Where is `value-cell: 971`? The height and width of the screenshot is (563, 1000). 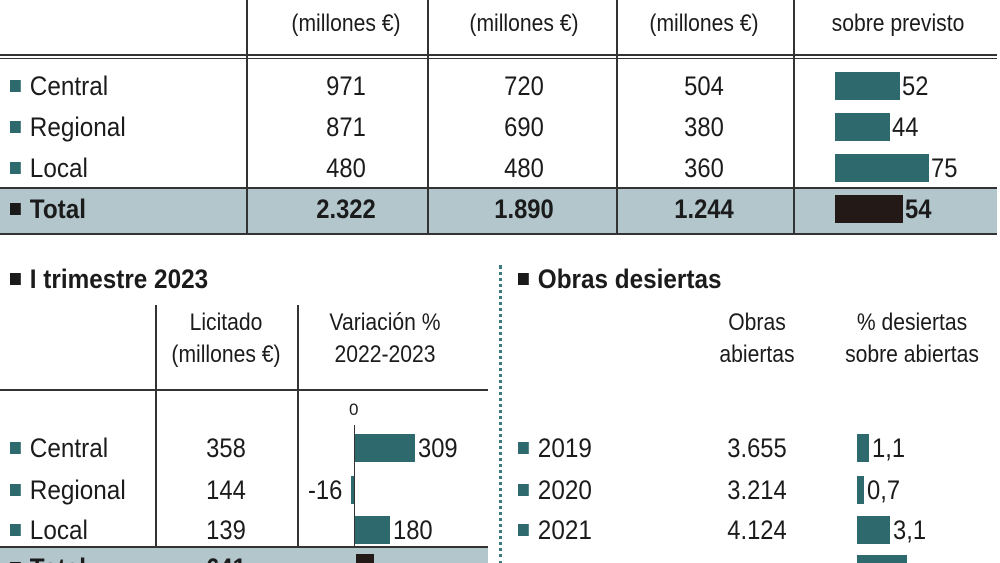 value-cell: 971 is located at coordinates (346, 86).